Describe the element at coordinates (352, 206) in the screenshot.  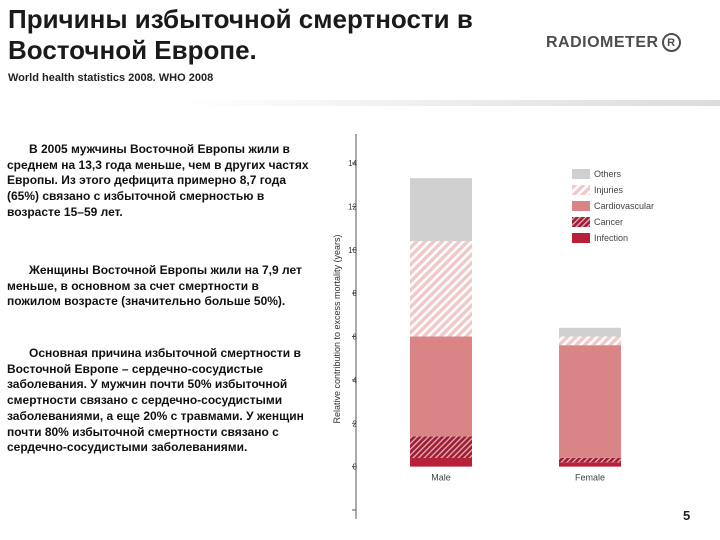
I see `y-tick-label: 12` at that location.